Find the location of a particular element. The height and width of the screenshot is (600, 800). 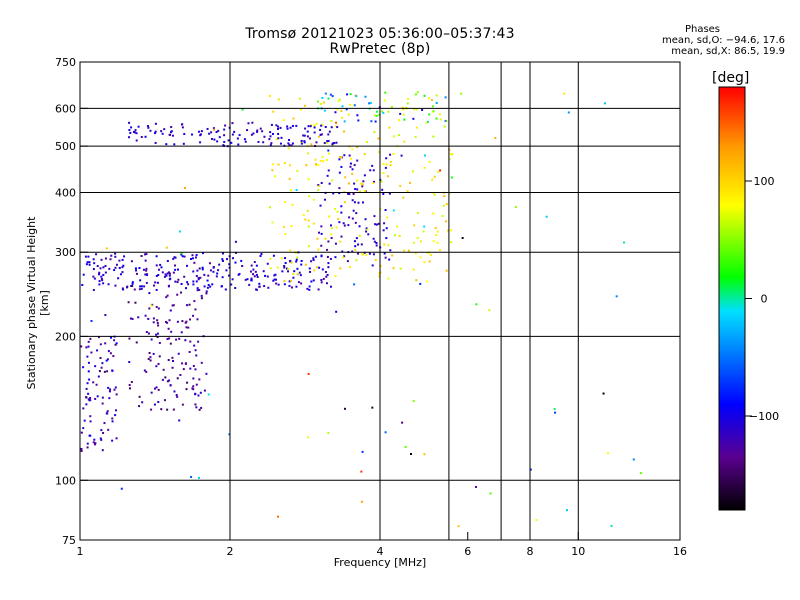

colorbar-tick-label: −100 is located at coordinates (764, 416).